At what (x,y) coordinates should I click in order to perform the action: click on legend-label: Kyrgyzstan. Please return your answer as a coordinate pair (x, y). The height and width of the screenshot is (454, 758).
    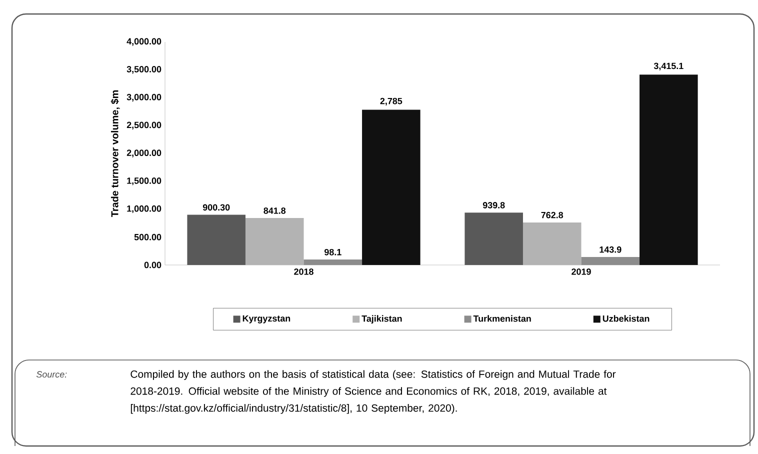
    Looking at the image, I should click on (266, 319).